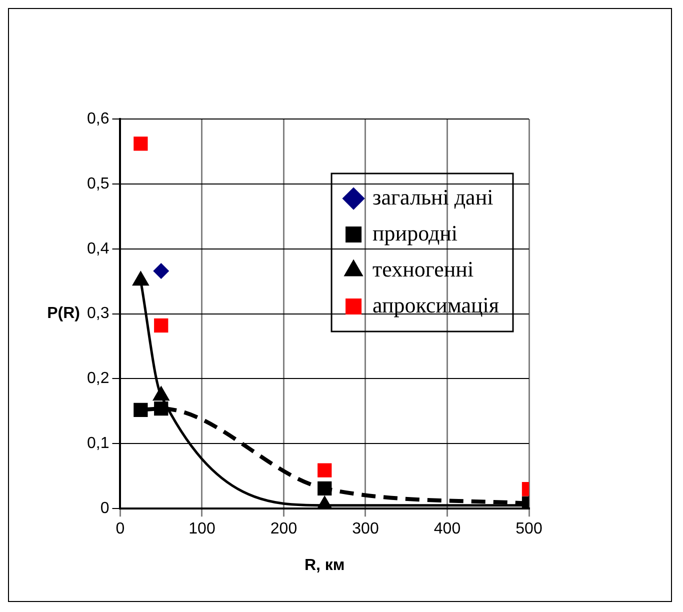  Describe the element at coordinates (365, 529) in the screenshot. I see `x-tick-label: 300` at that location.